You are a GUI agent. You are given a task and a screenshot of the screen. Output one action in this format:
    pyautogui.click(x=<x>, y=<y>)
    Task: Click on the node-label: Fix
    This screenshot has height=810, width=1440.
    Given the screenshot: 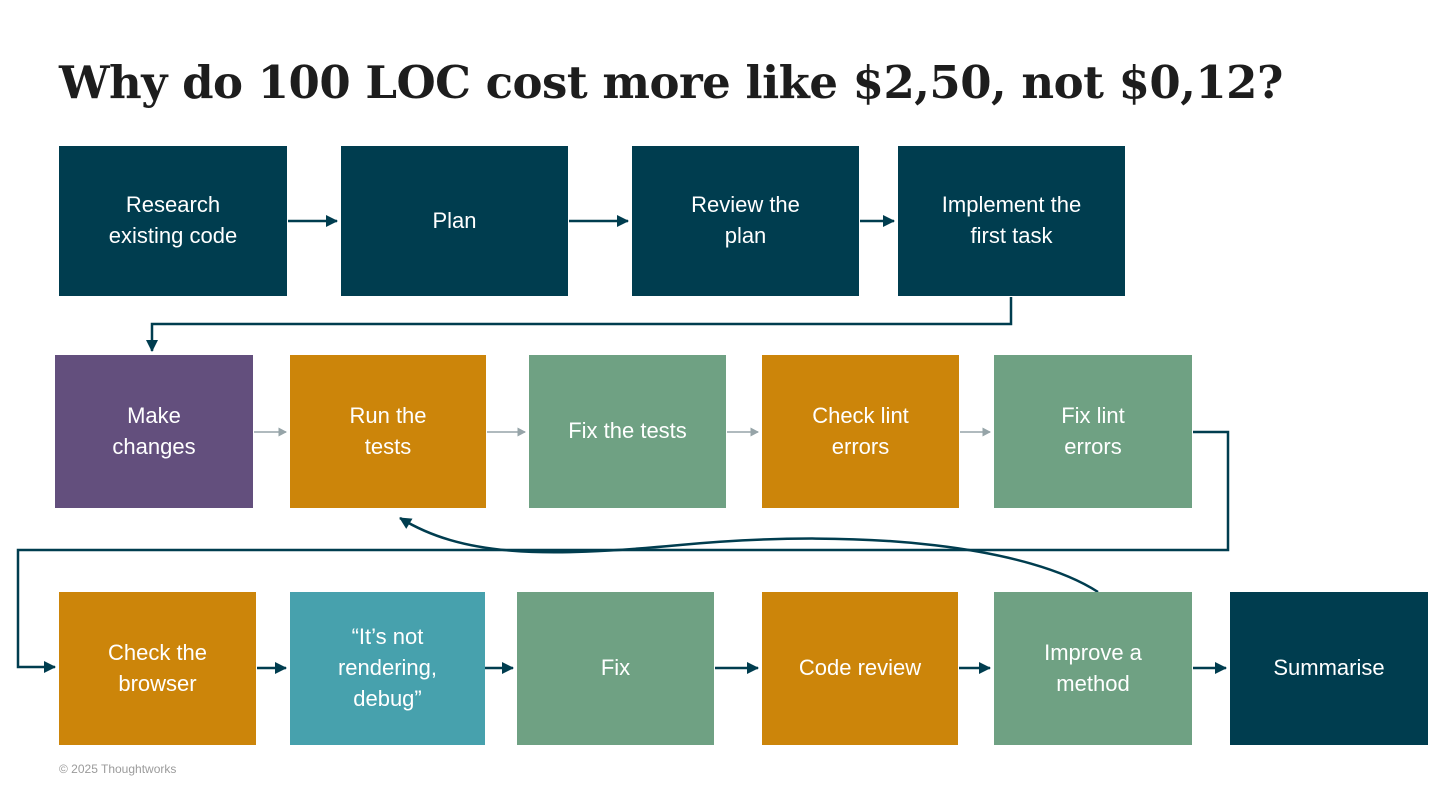 What is the action you would take?
    pyautogui.click(x=615, y=668)
    